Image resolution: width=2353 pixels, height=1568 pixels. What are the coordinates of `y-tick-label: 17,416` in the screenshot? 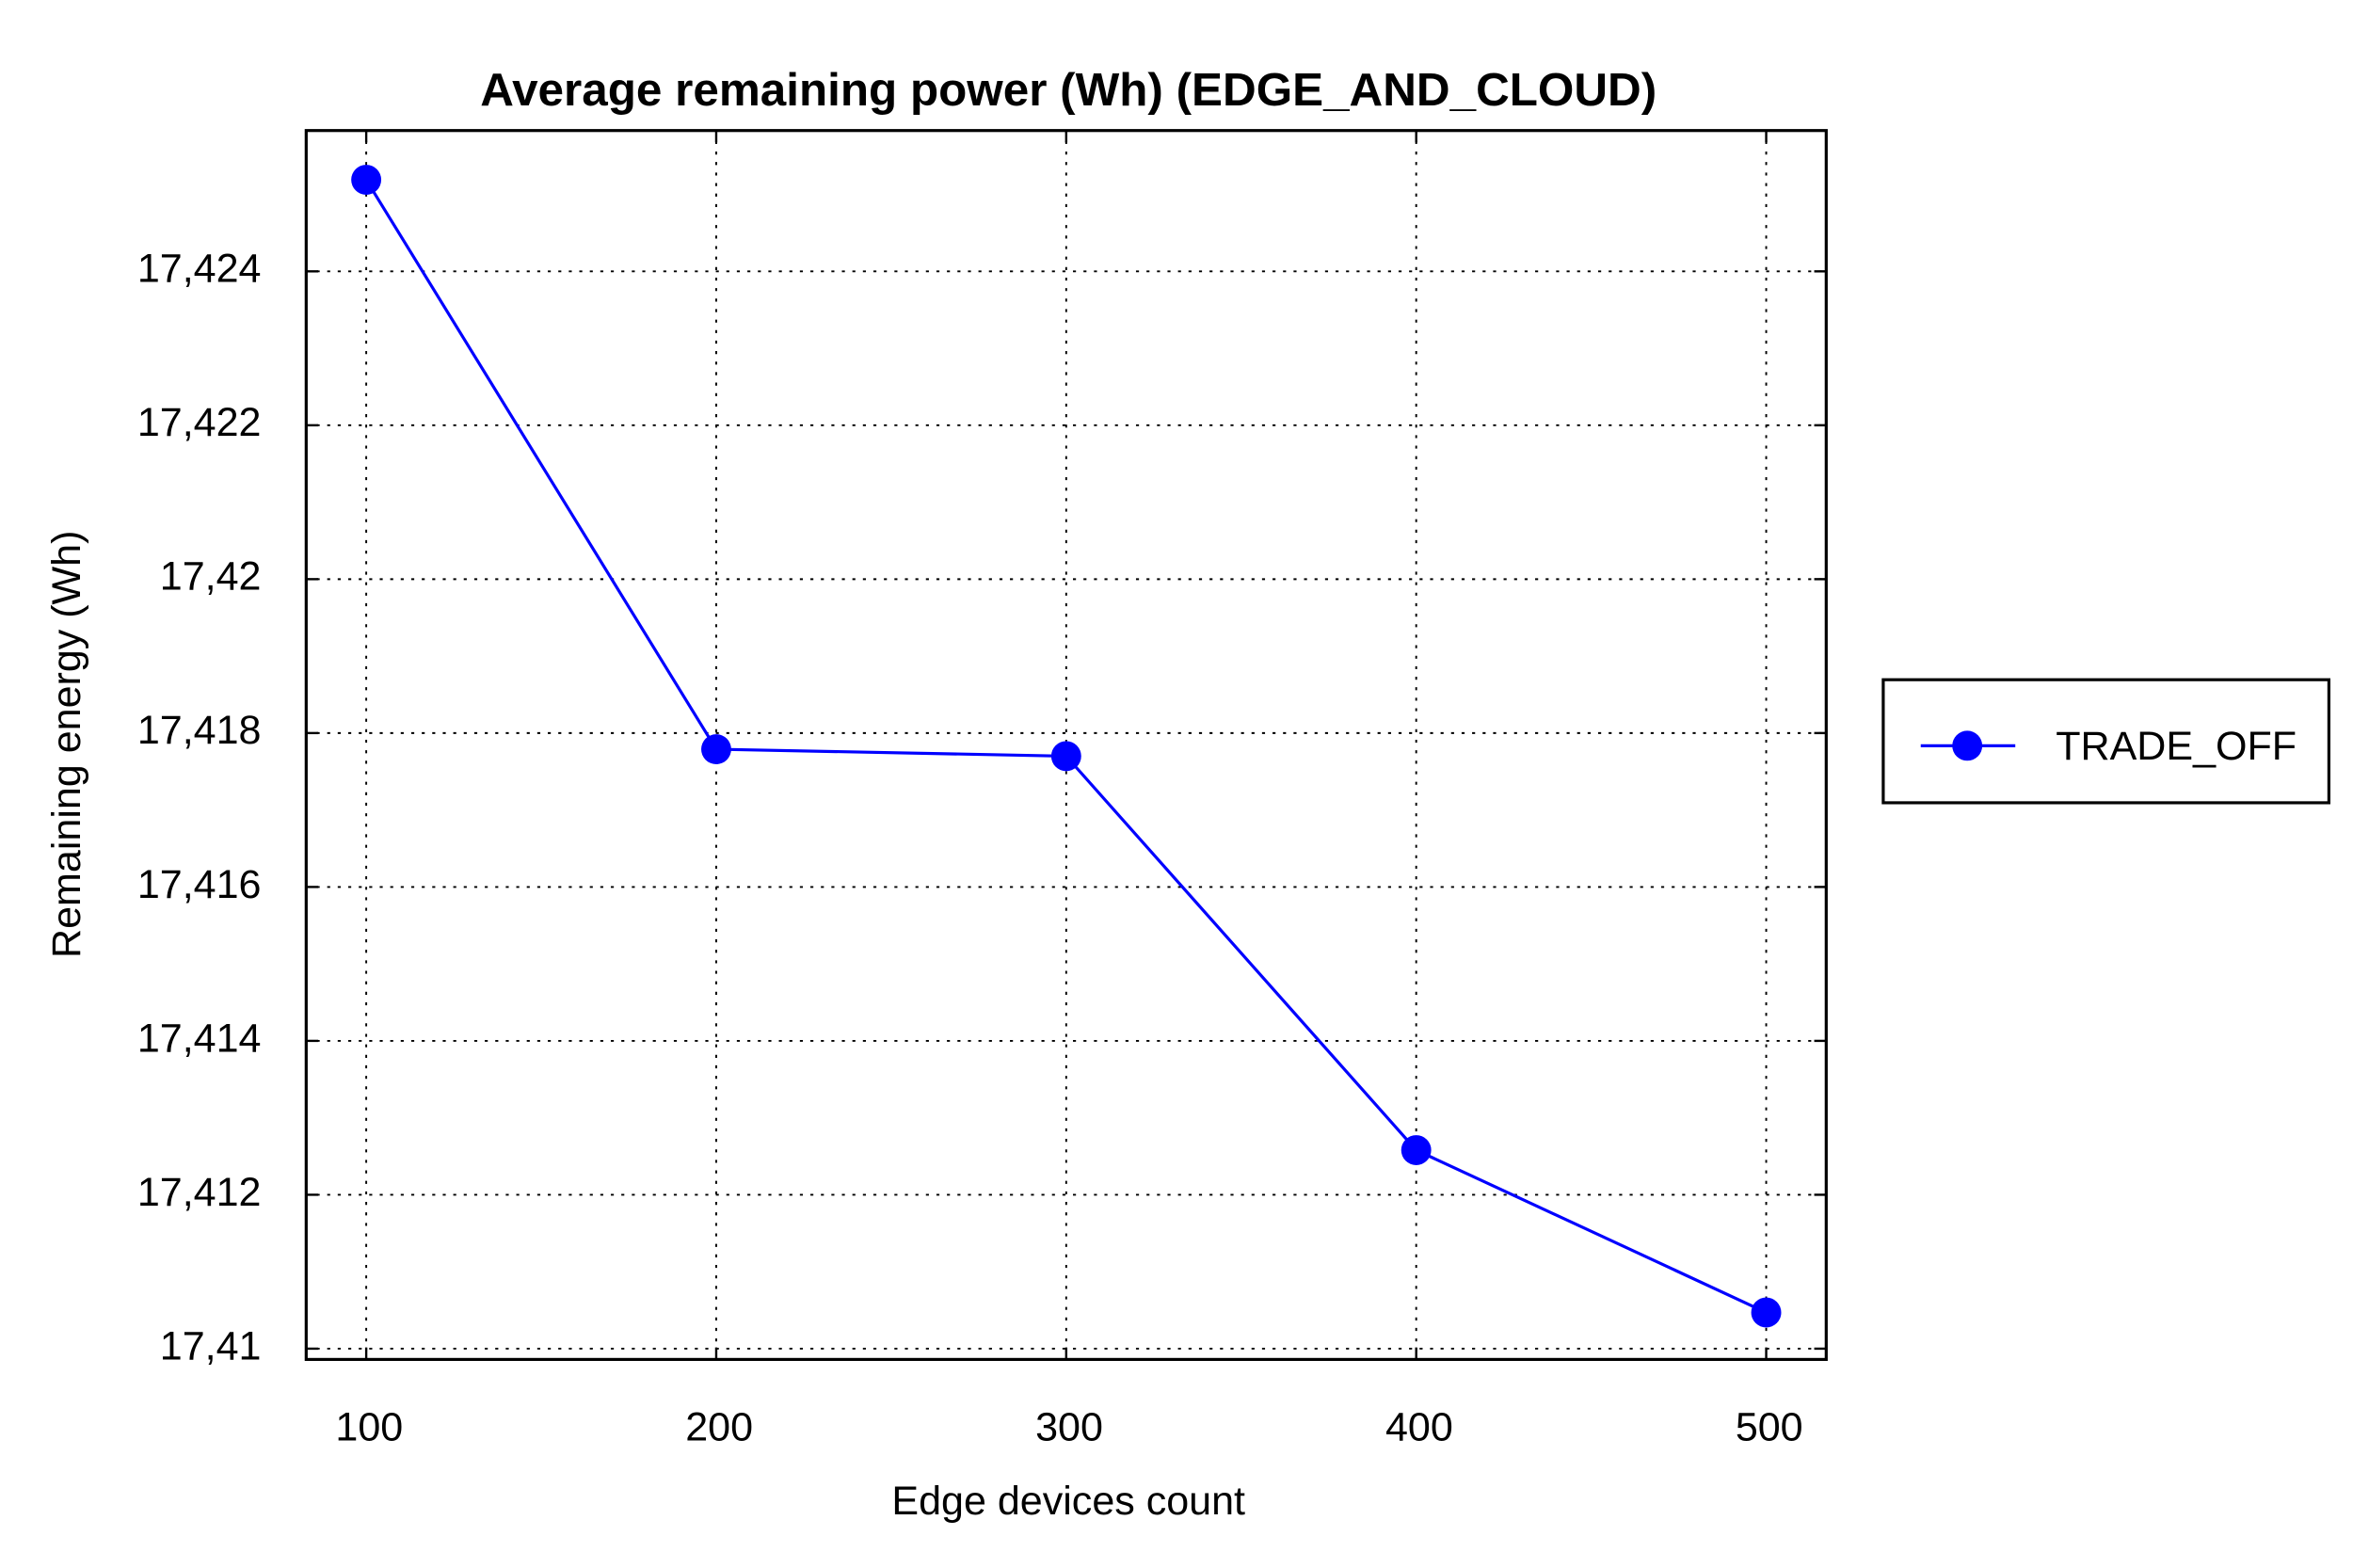 It's located at (200, 884).